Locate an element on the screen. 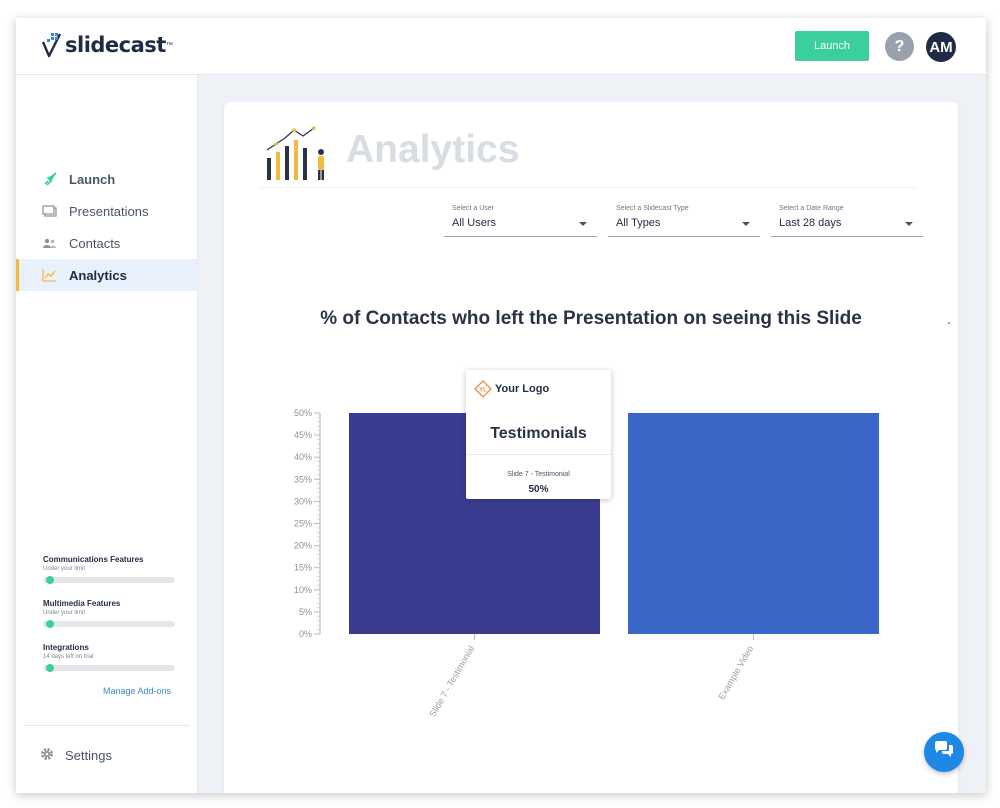  chat-icon is located at coordinates (944, 752).